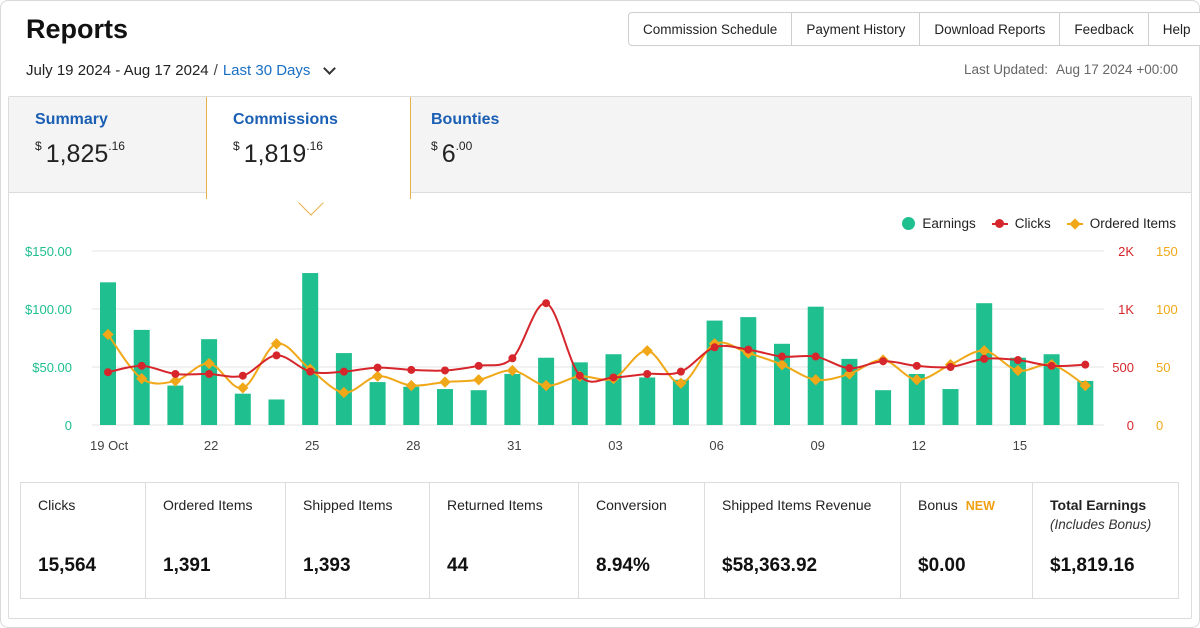 The height and width of the screenshot is (628, 1200). I want to click on ordered-items-line, so click(596, 363).